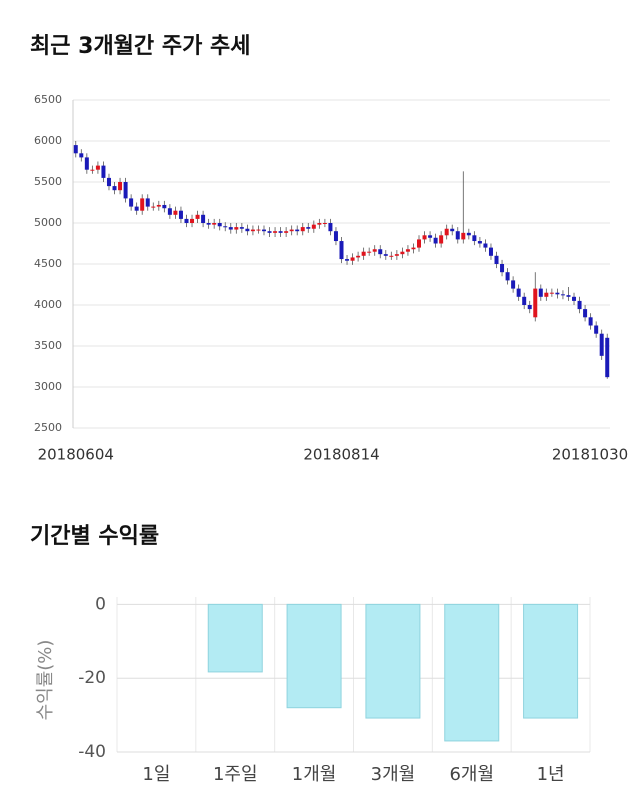 The width and height of the screenshot is (640, 810). What do you see at coordinates (48, 427) in the screenshot?
I see `y-tick-label: 2500` at bounding box center [48, 427].